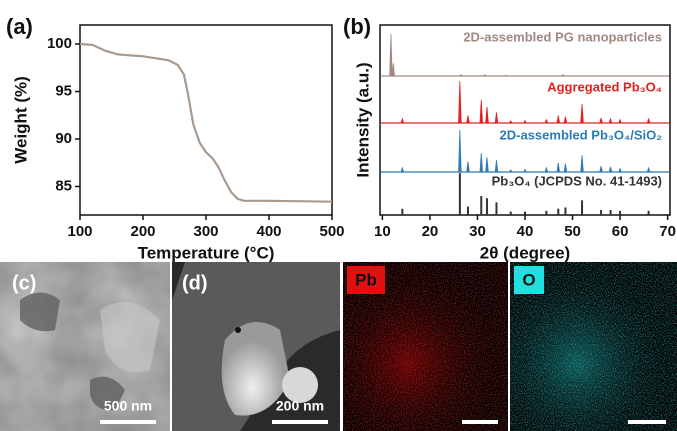 The height and width of the screenshot is (431, 677). I want to click on scale-bar-label: 500 nm, so click(128, 406).